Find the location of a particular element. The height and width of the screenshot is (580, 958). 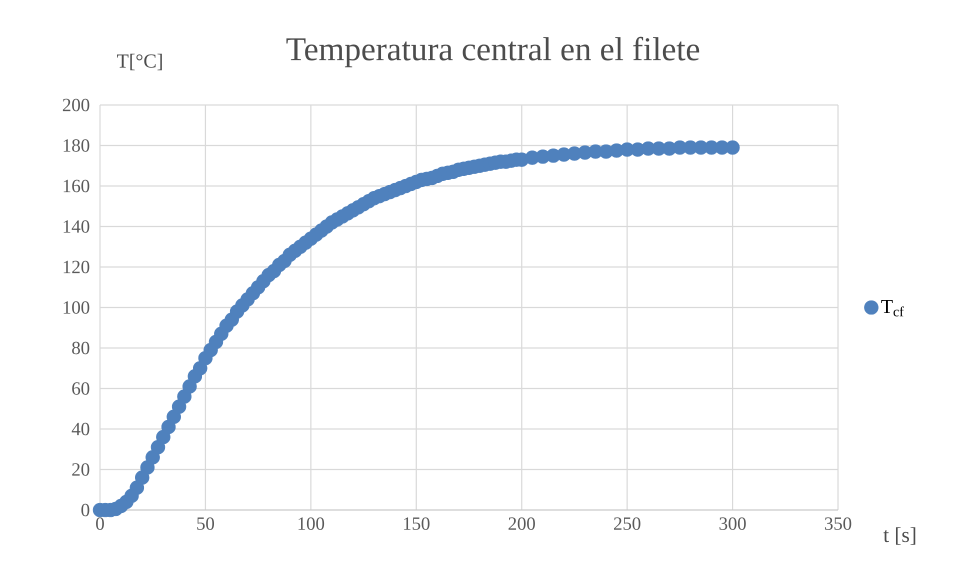

x-tick-label: 200 is located at coordinates (521, 523).